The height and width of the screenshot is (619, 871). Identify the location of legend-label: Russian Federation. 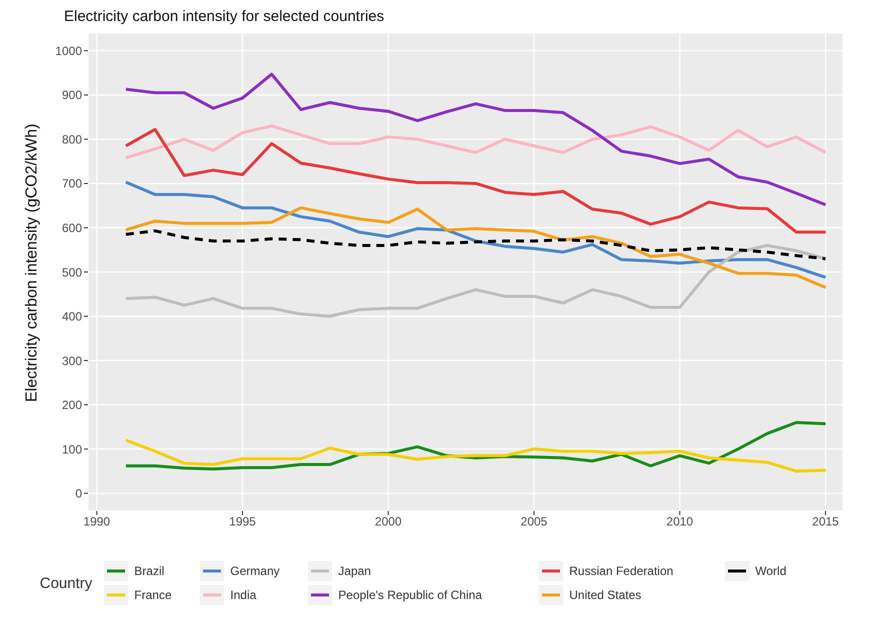
(621, 571).